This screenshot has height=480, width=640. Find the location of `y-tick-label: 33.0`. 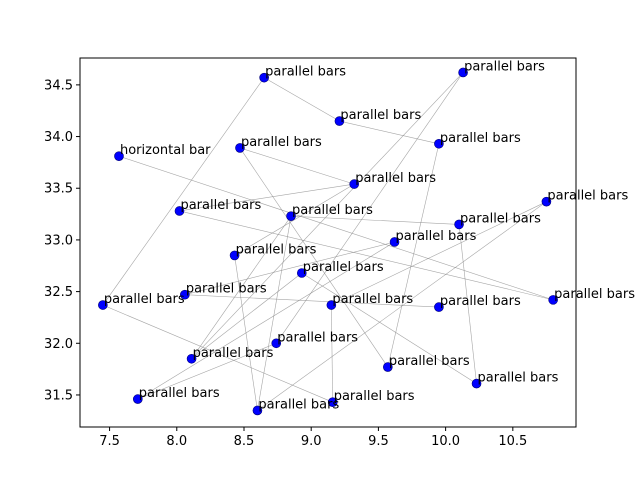

y-tick-label: 33.0 is located at coordinates (58, 240).